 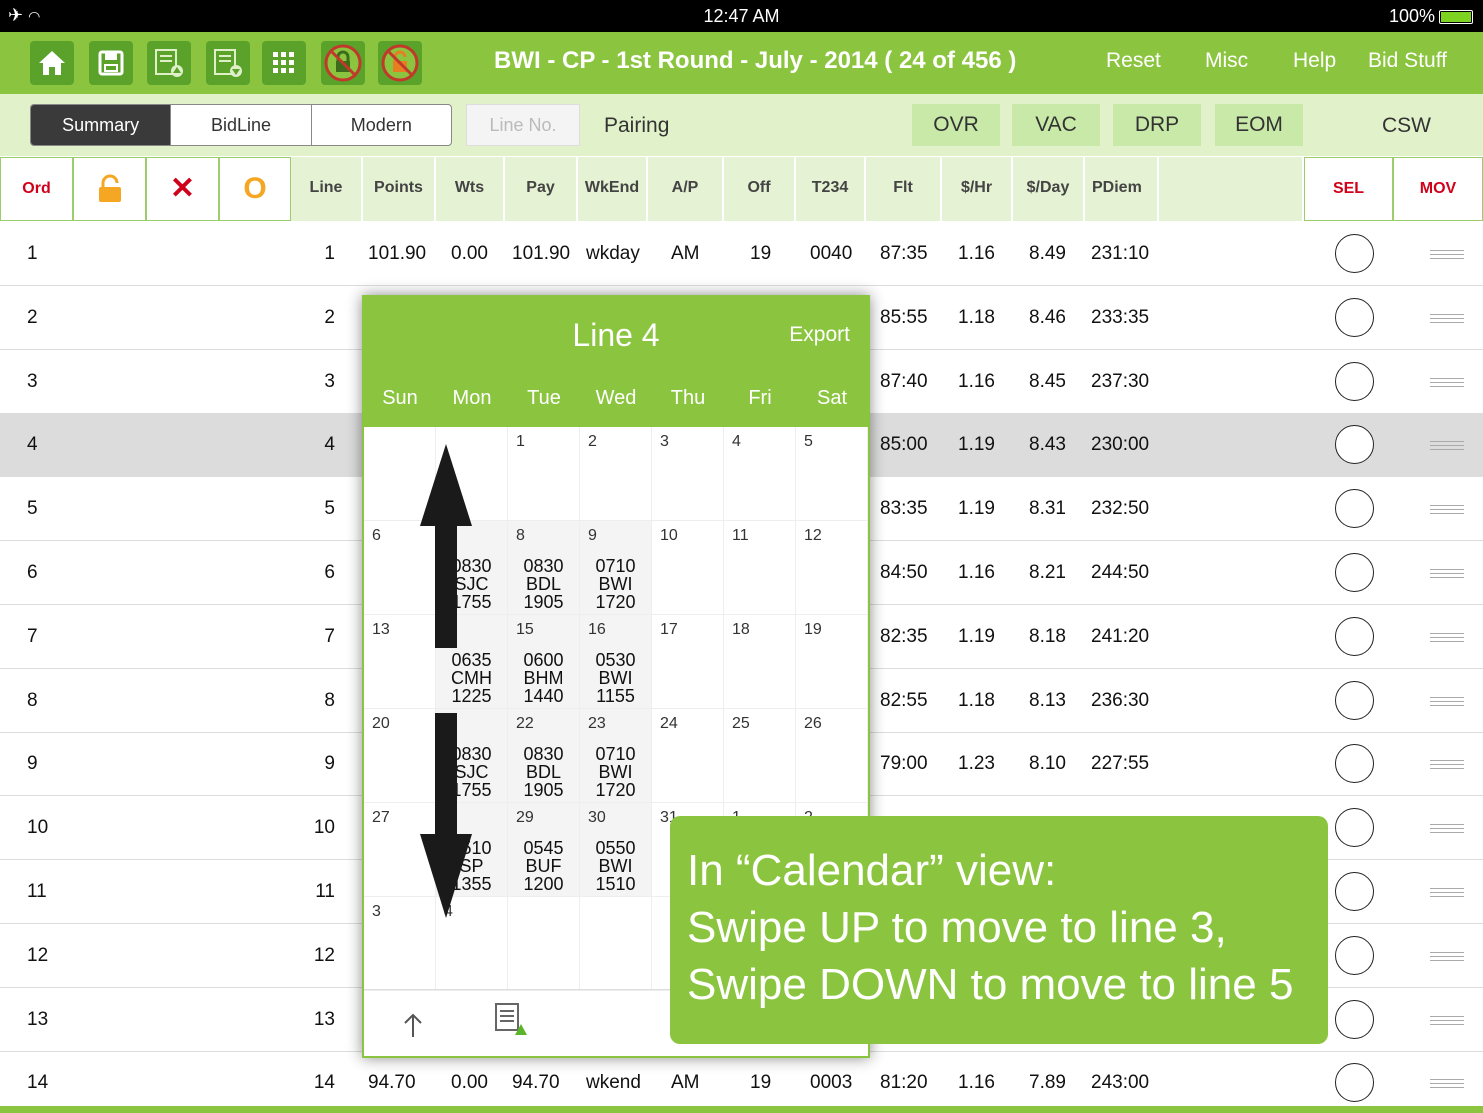 What do you see at coordinates (616, 474) in the screenshot?
I see `calendar-day: 2` at bounding box center [616, 474].